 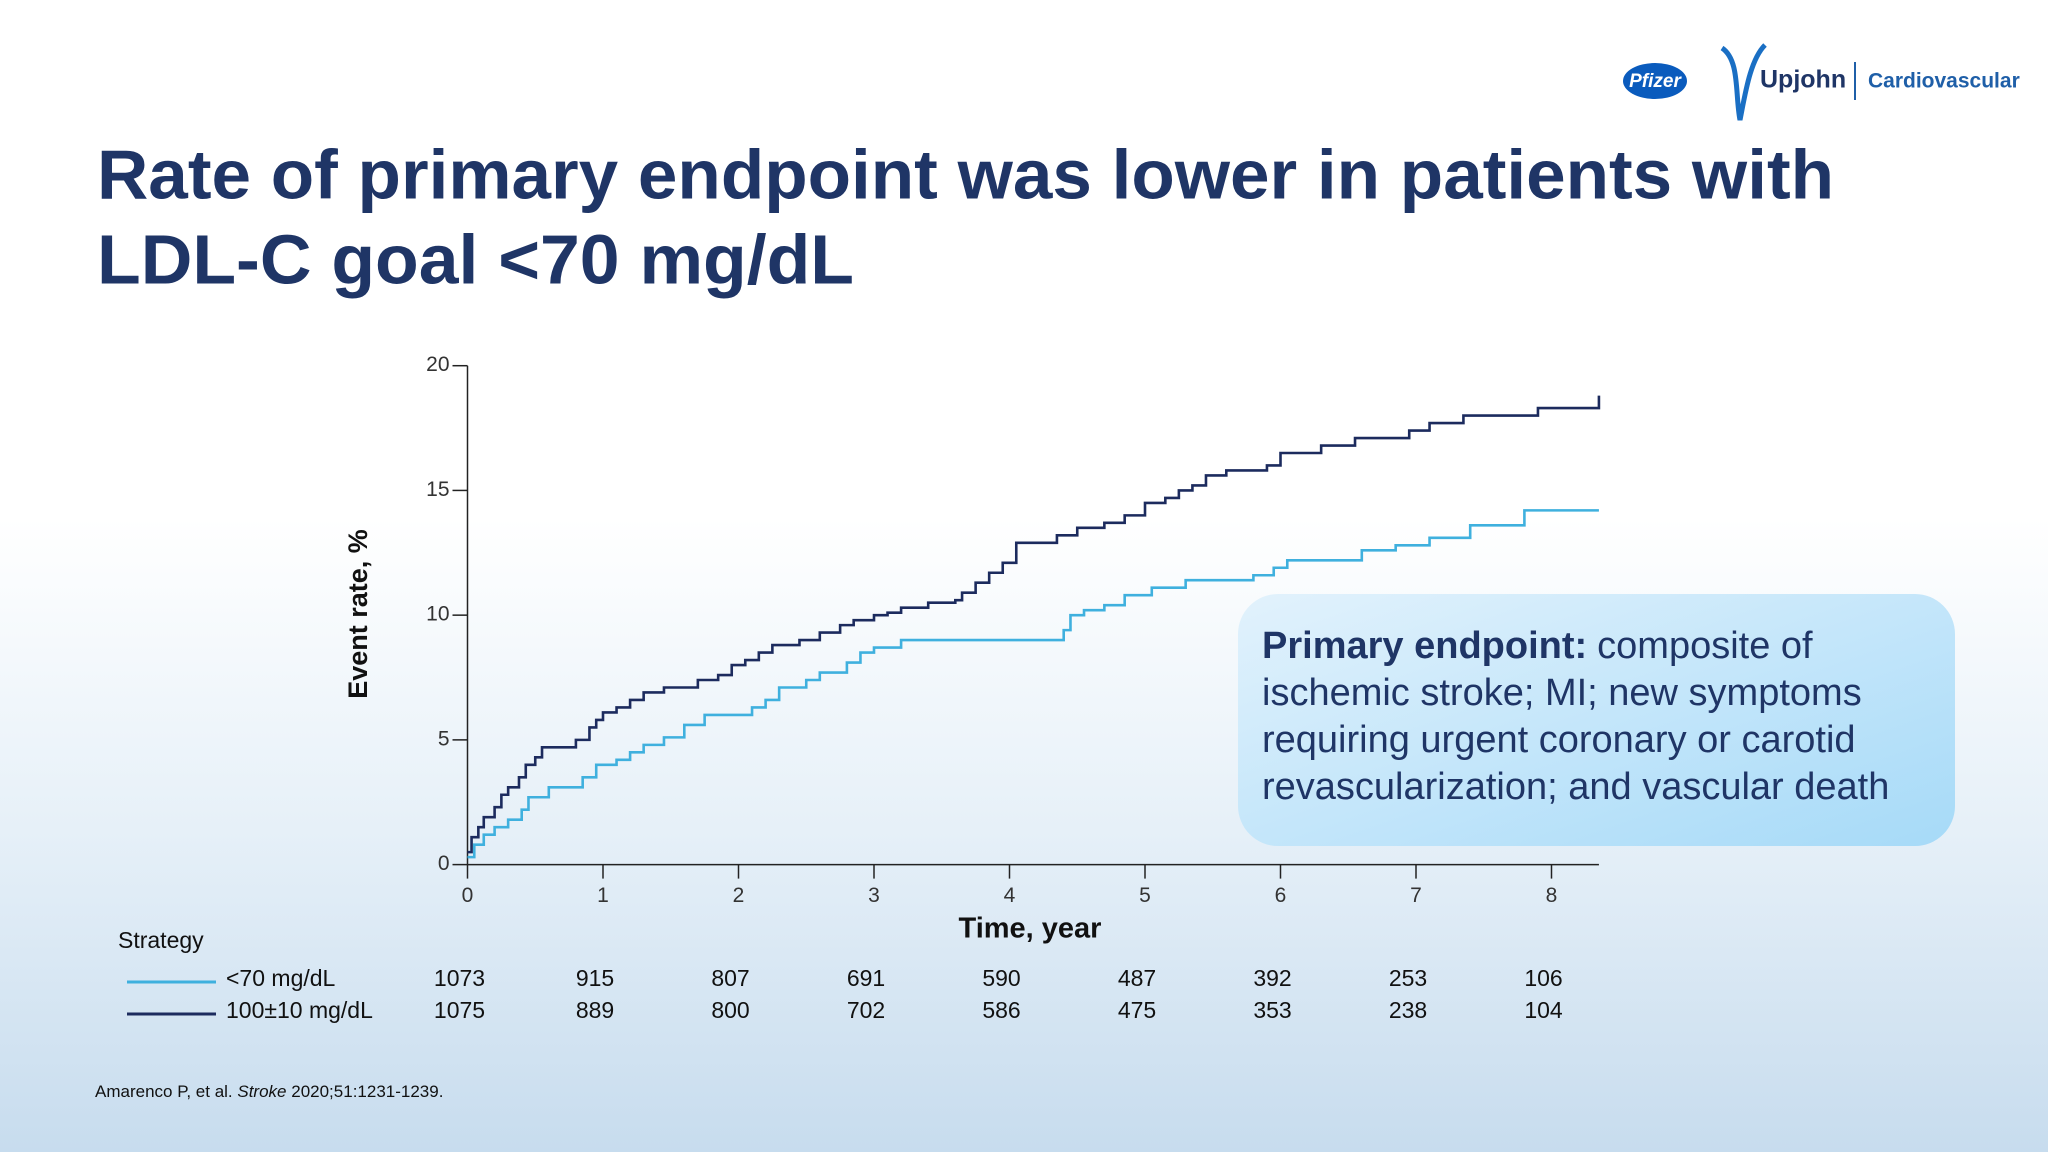 I want to click on at-risk-count: 104, so click(x=1543, y=1010).